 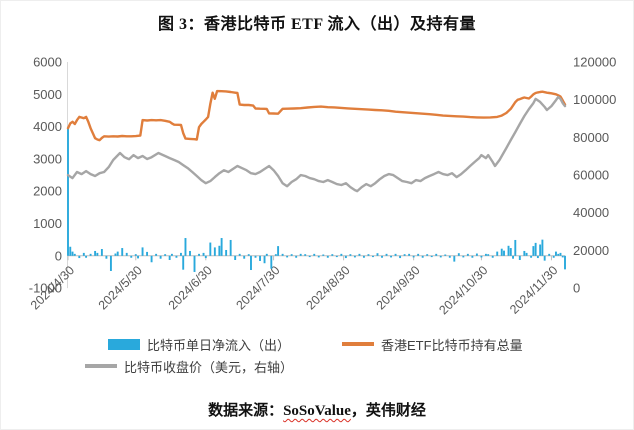 What do you see at coordinates (388, 411) in the screenshot?
I see `source-suffix: ，英伟财经` at bounding box center [388, 411].